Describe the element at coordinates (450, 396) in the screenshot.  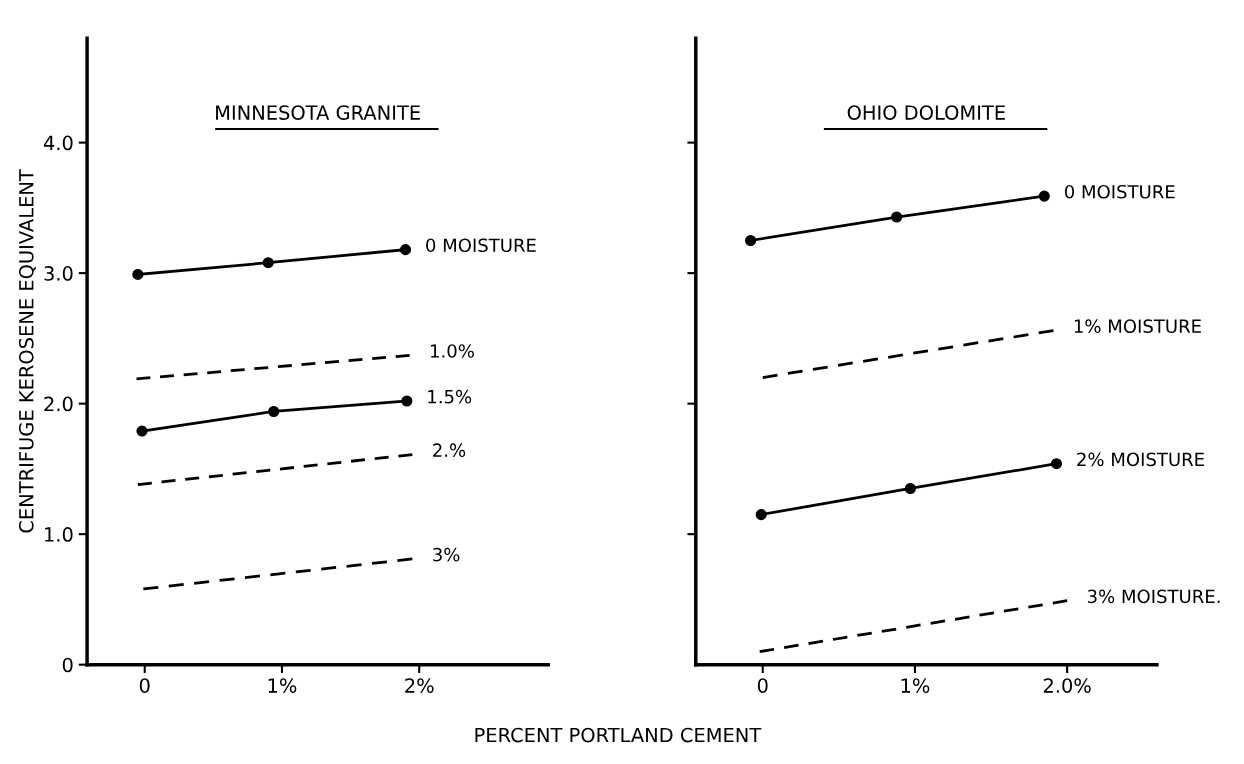
I see `series-label: 1.5%` at that location.